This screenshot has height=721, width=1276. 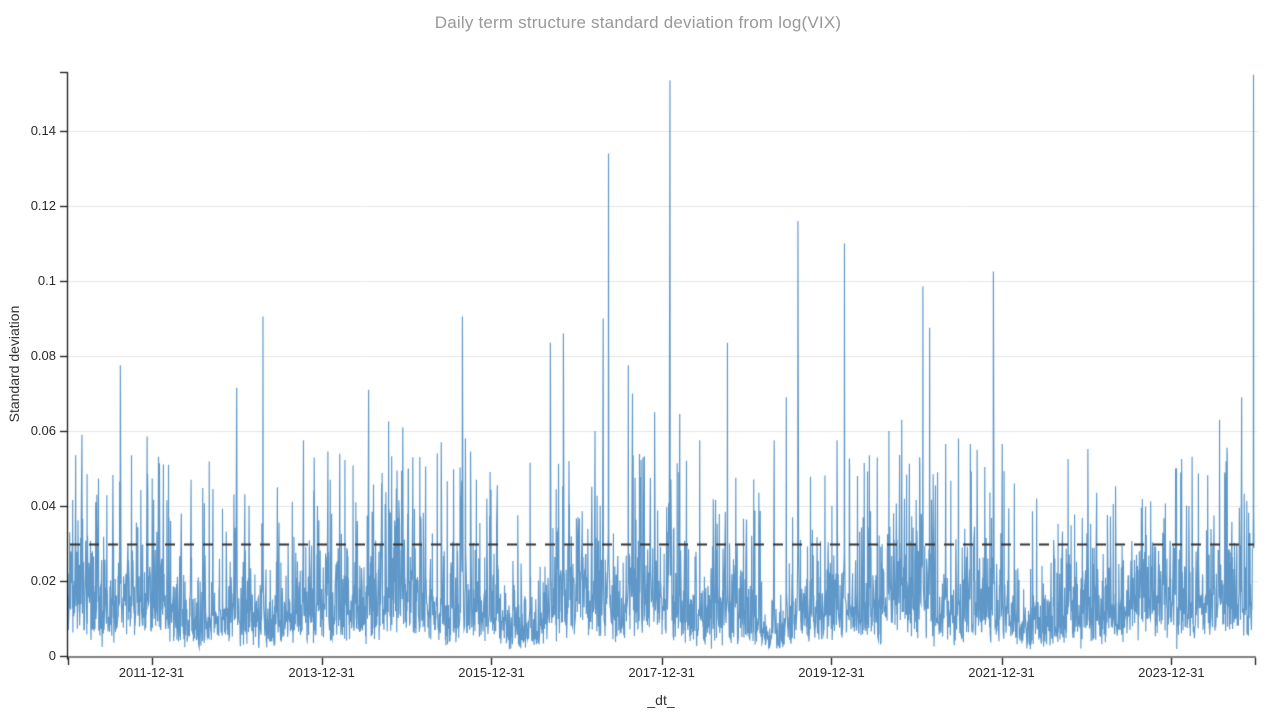 I want to click on y-tick-label: 0.1, so click(x=46, y=280).